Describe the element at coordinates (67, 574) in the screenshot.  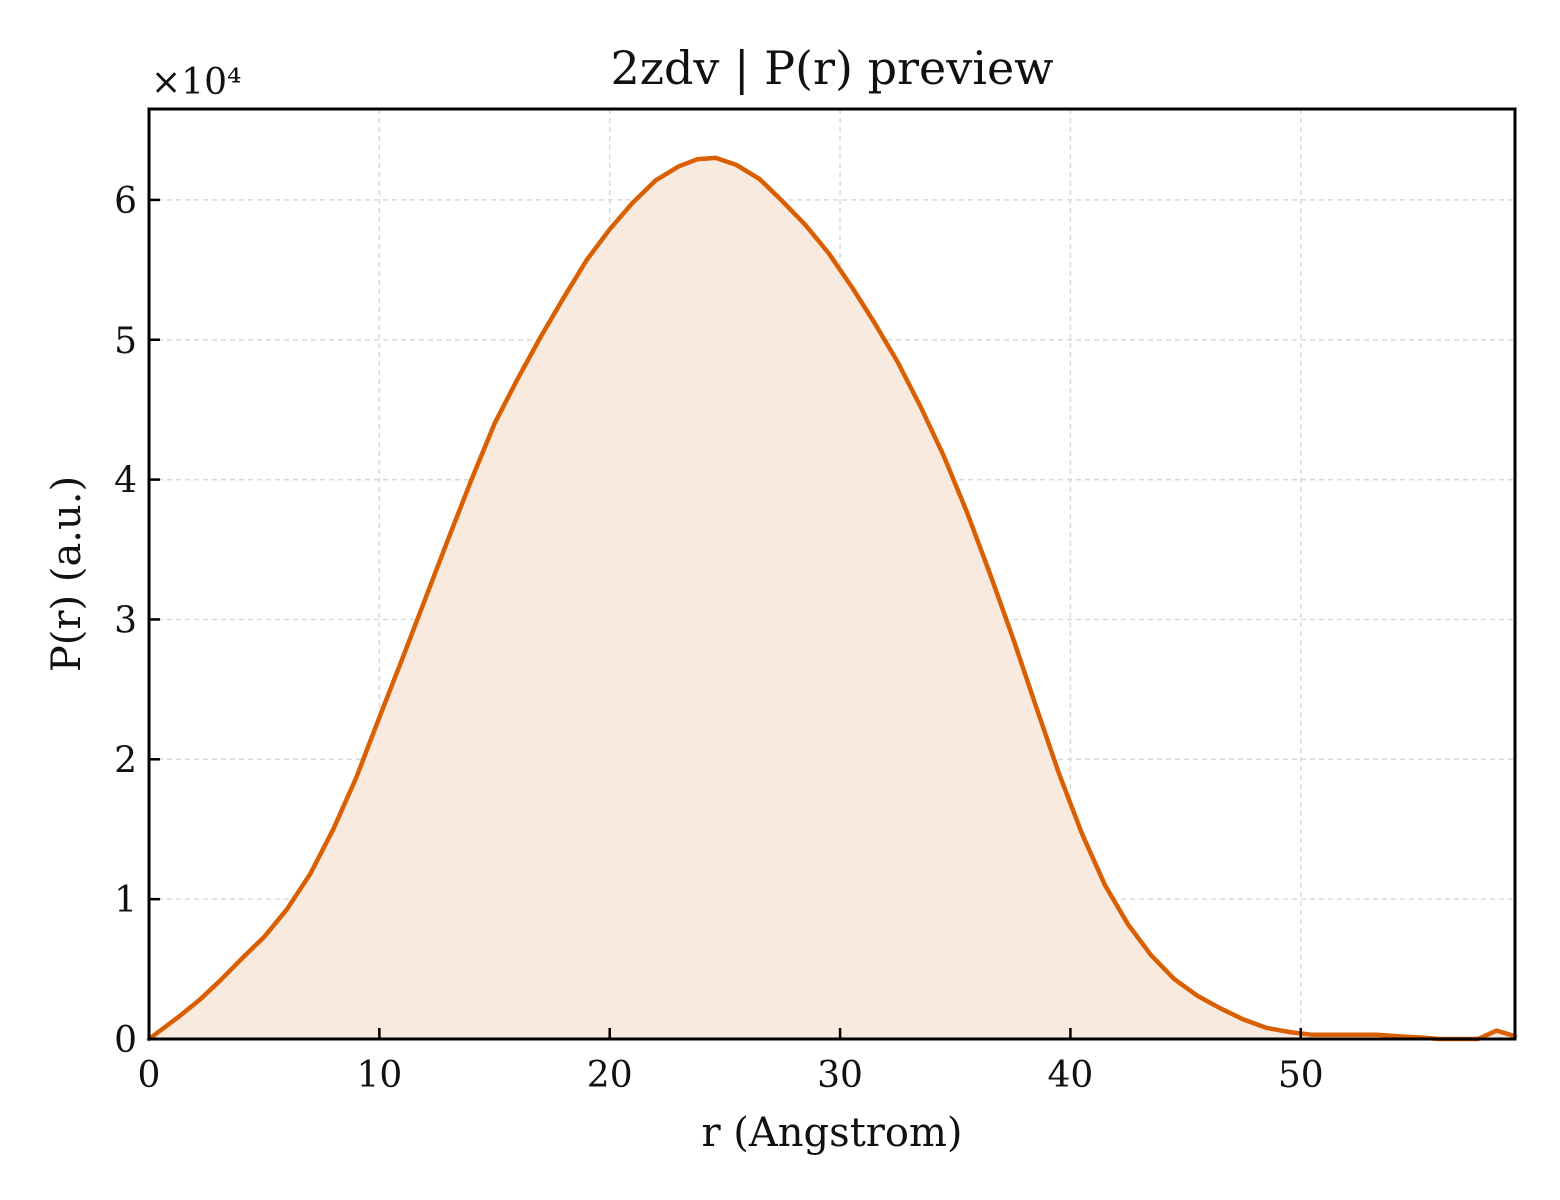
I see `y-axis-label: P(r) (a.u.)` at that location.